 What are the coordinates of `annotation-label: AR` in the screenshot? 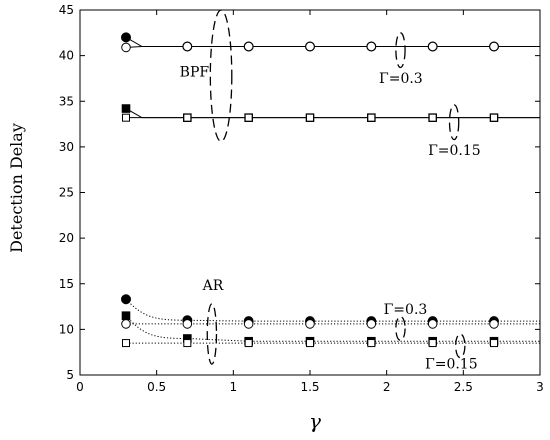 It's located at (213, 286).